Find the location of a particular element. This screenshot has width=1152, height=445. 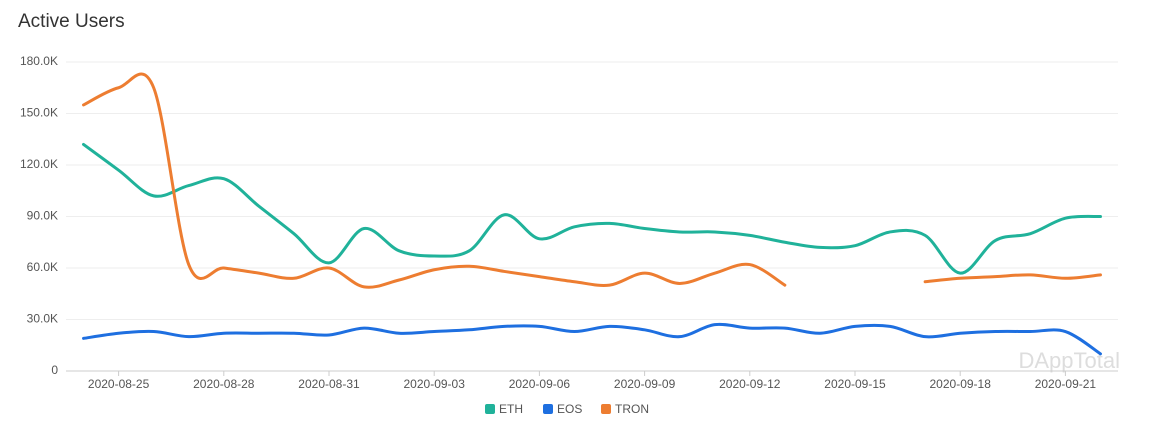

x-tick-label: 2020-09-09 is located at coordinates (645, 384).